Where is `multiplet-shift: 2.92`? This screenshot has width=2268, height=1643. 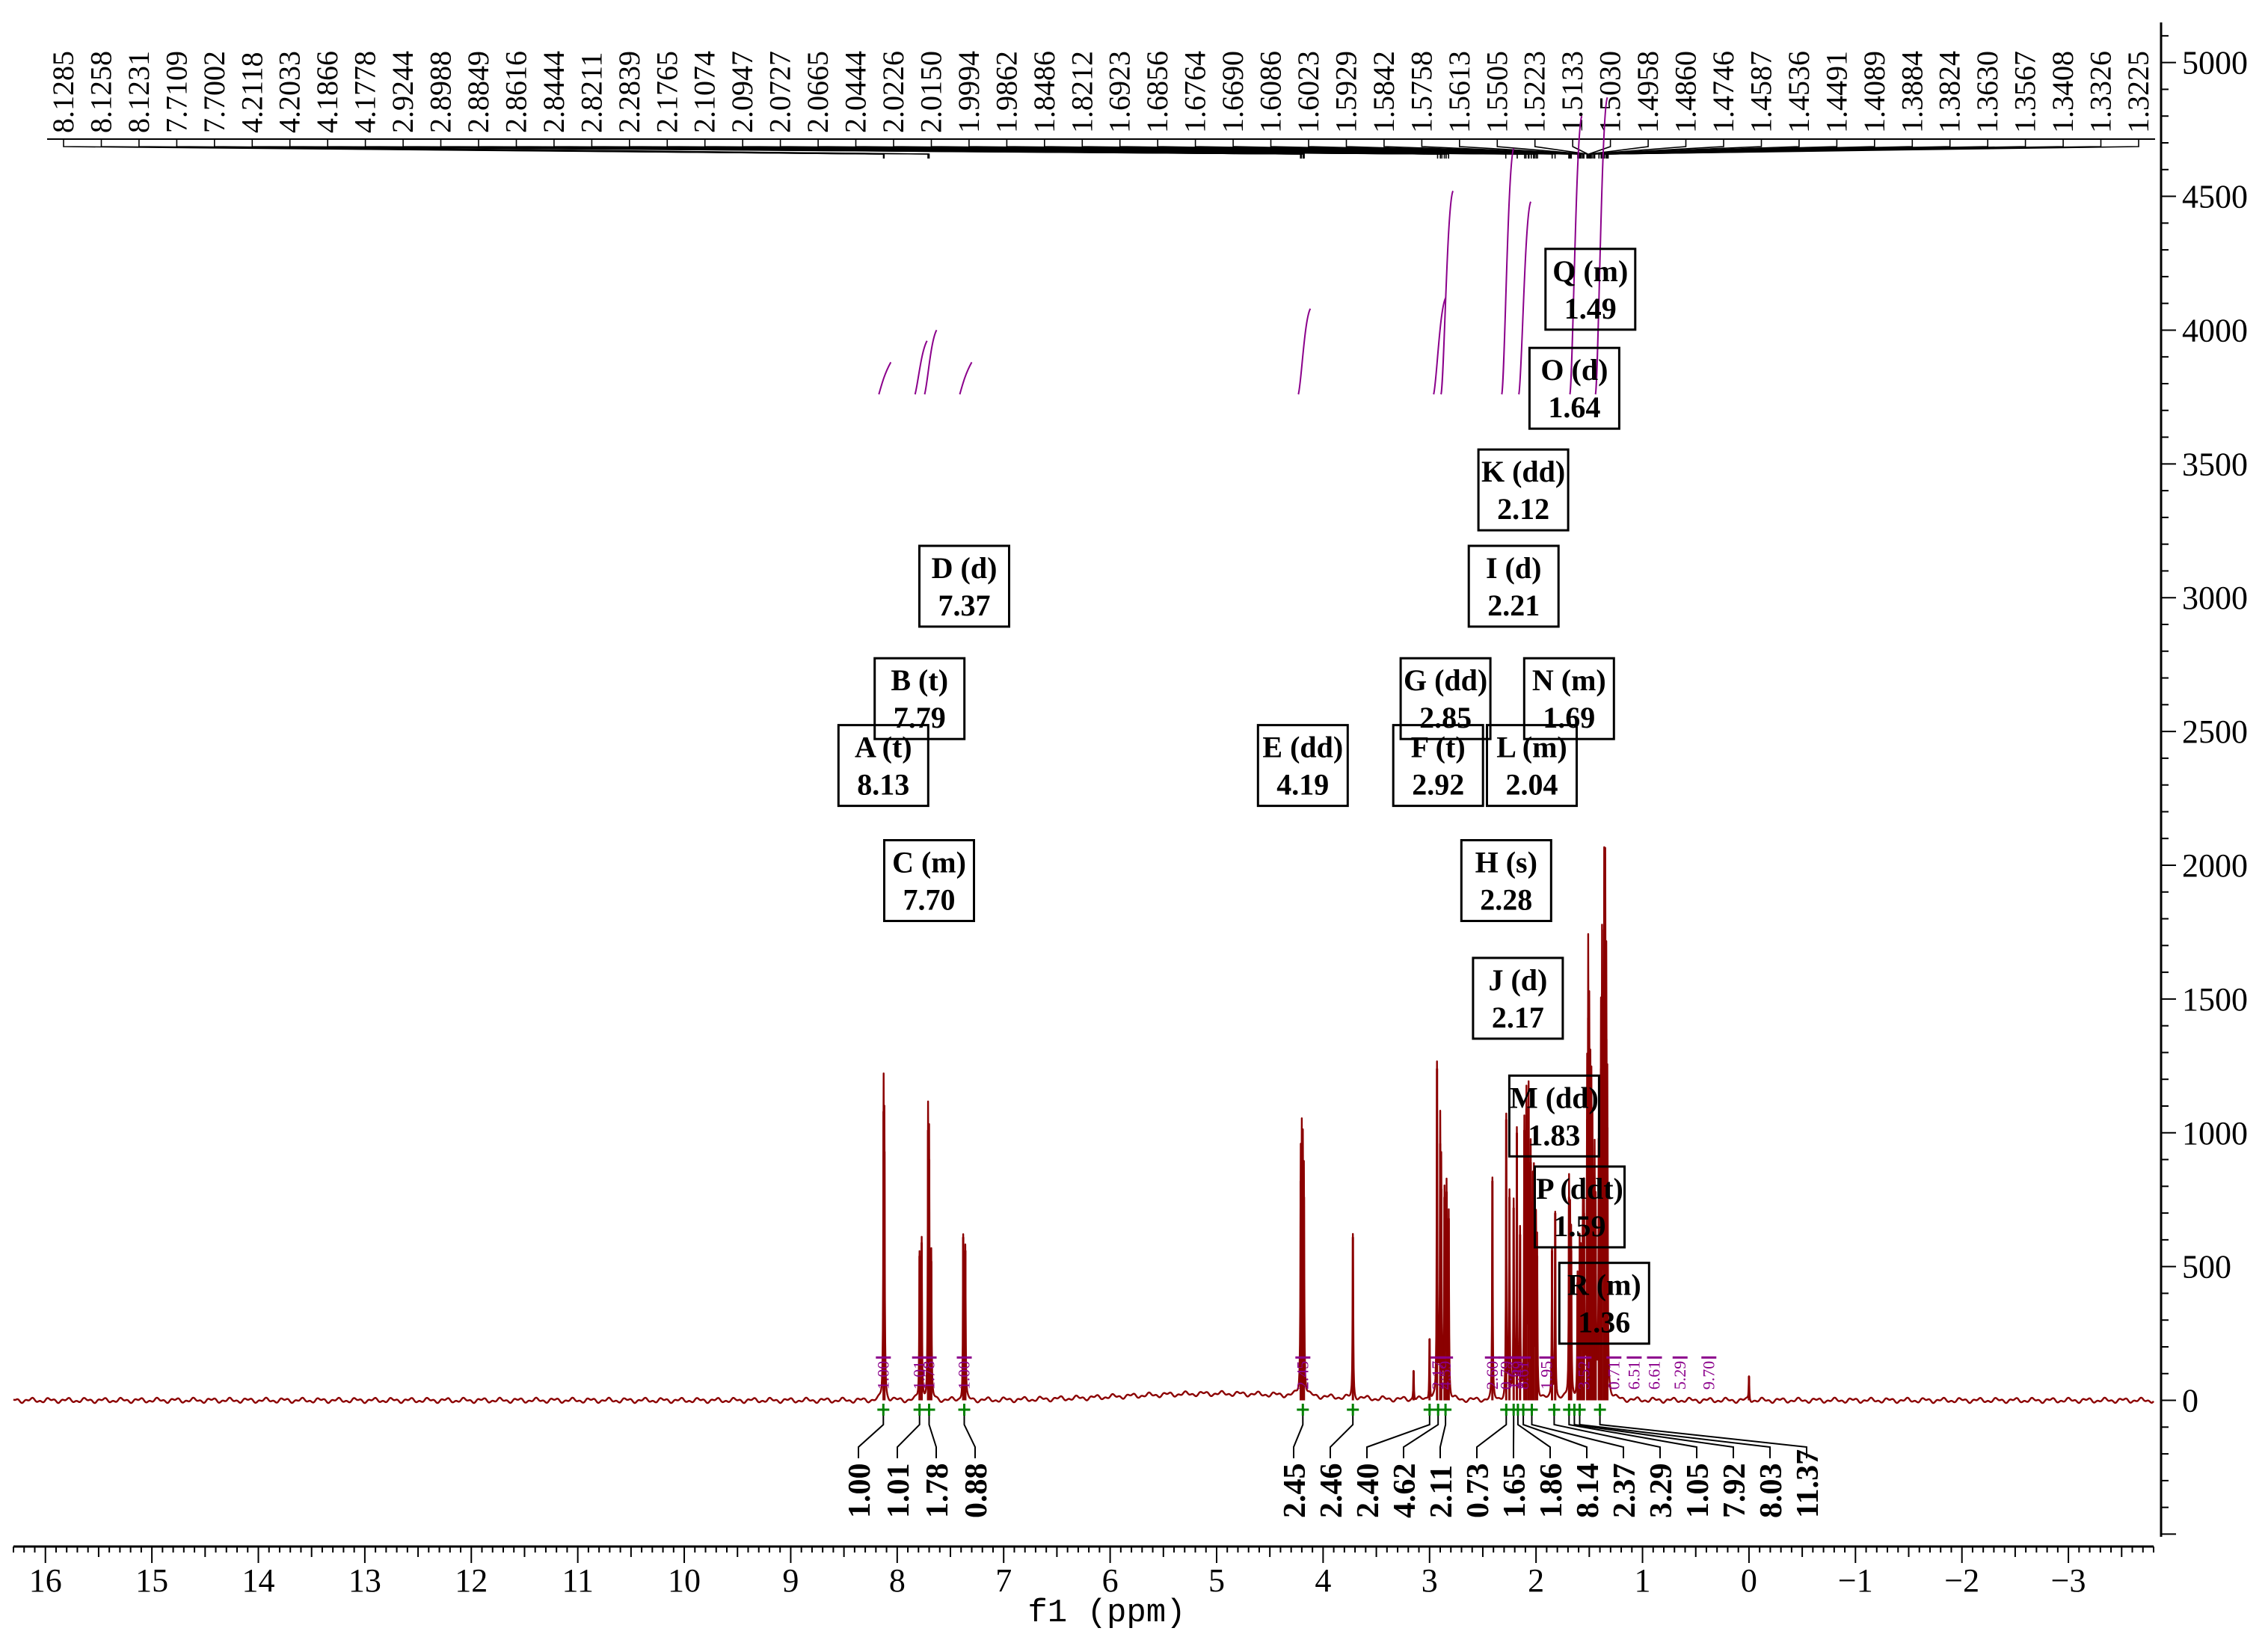
multiplet-shift: 2.92 is located at coordinates (1438, 785).